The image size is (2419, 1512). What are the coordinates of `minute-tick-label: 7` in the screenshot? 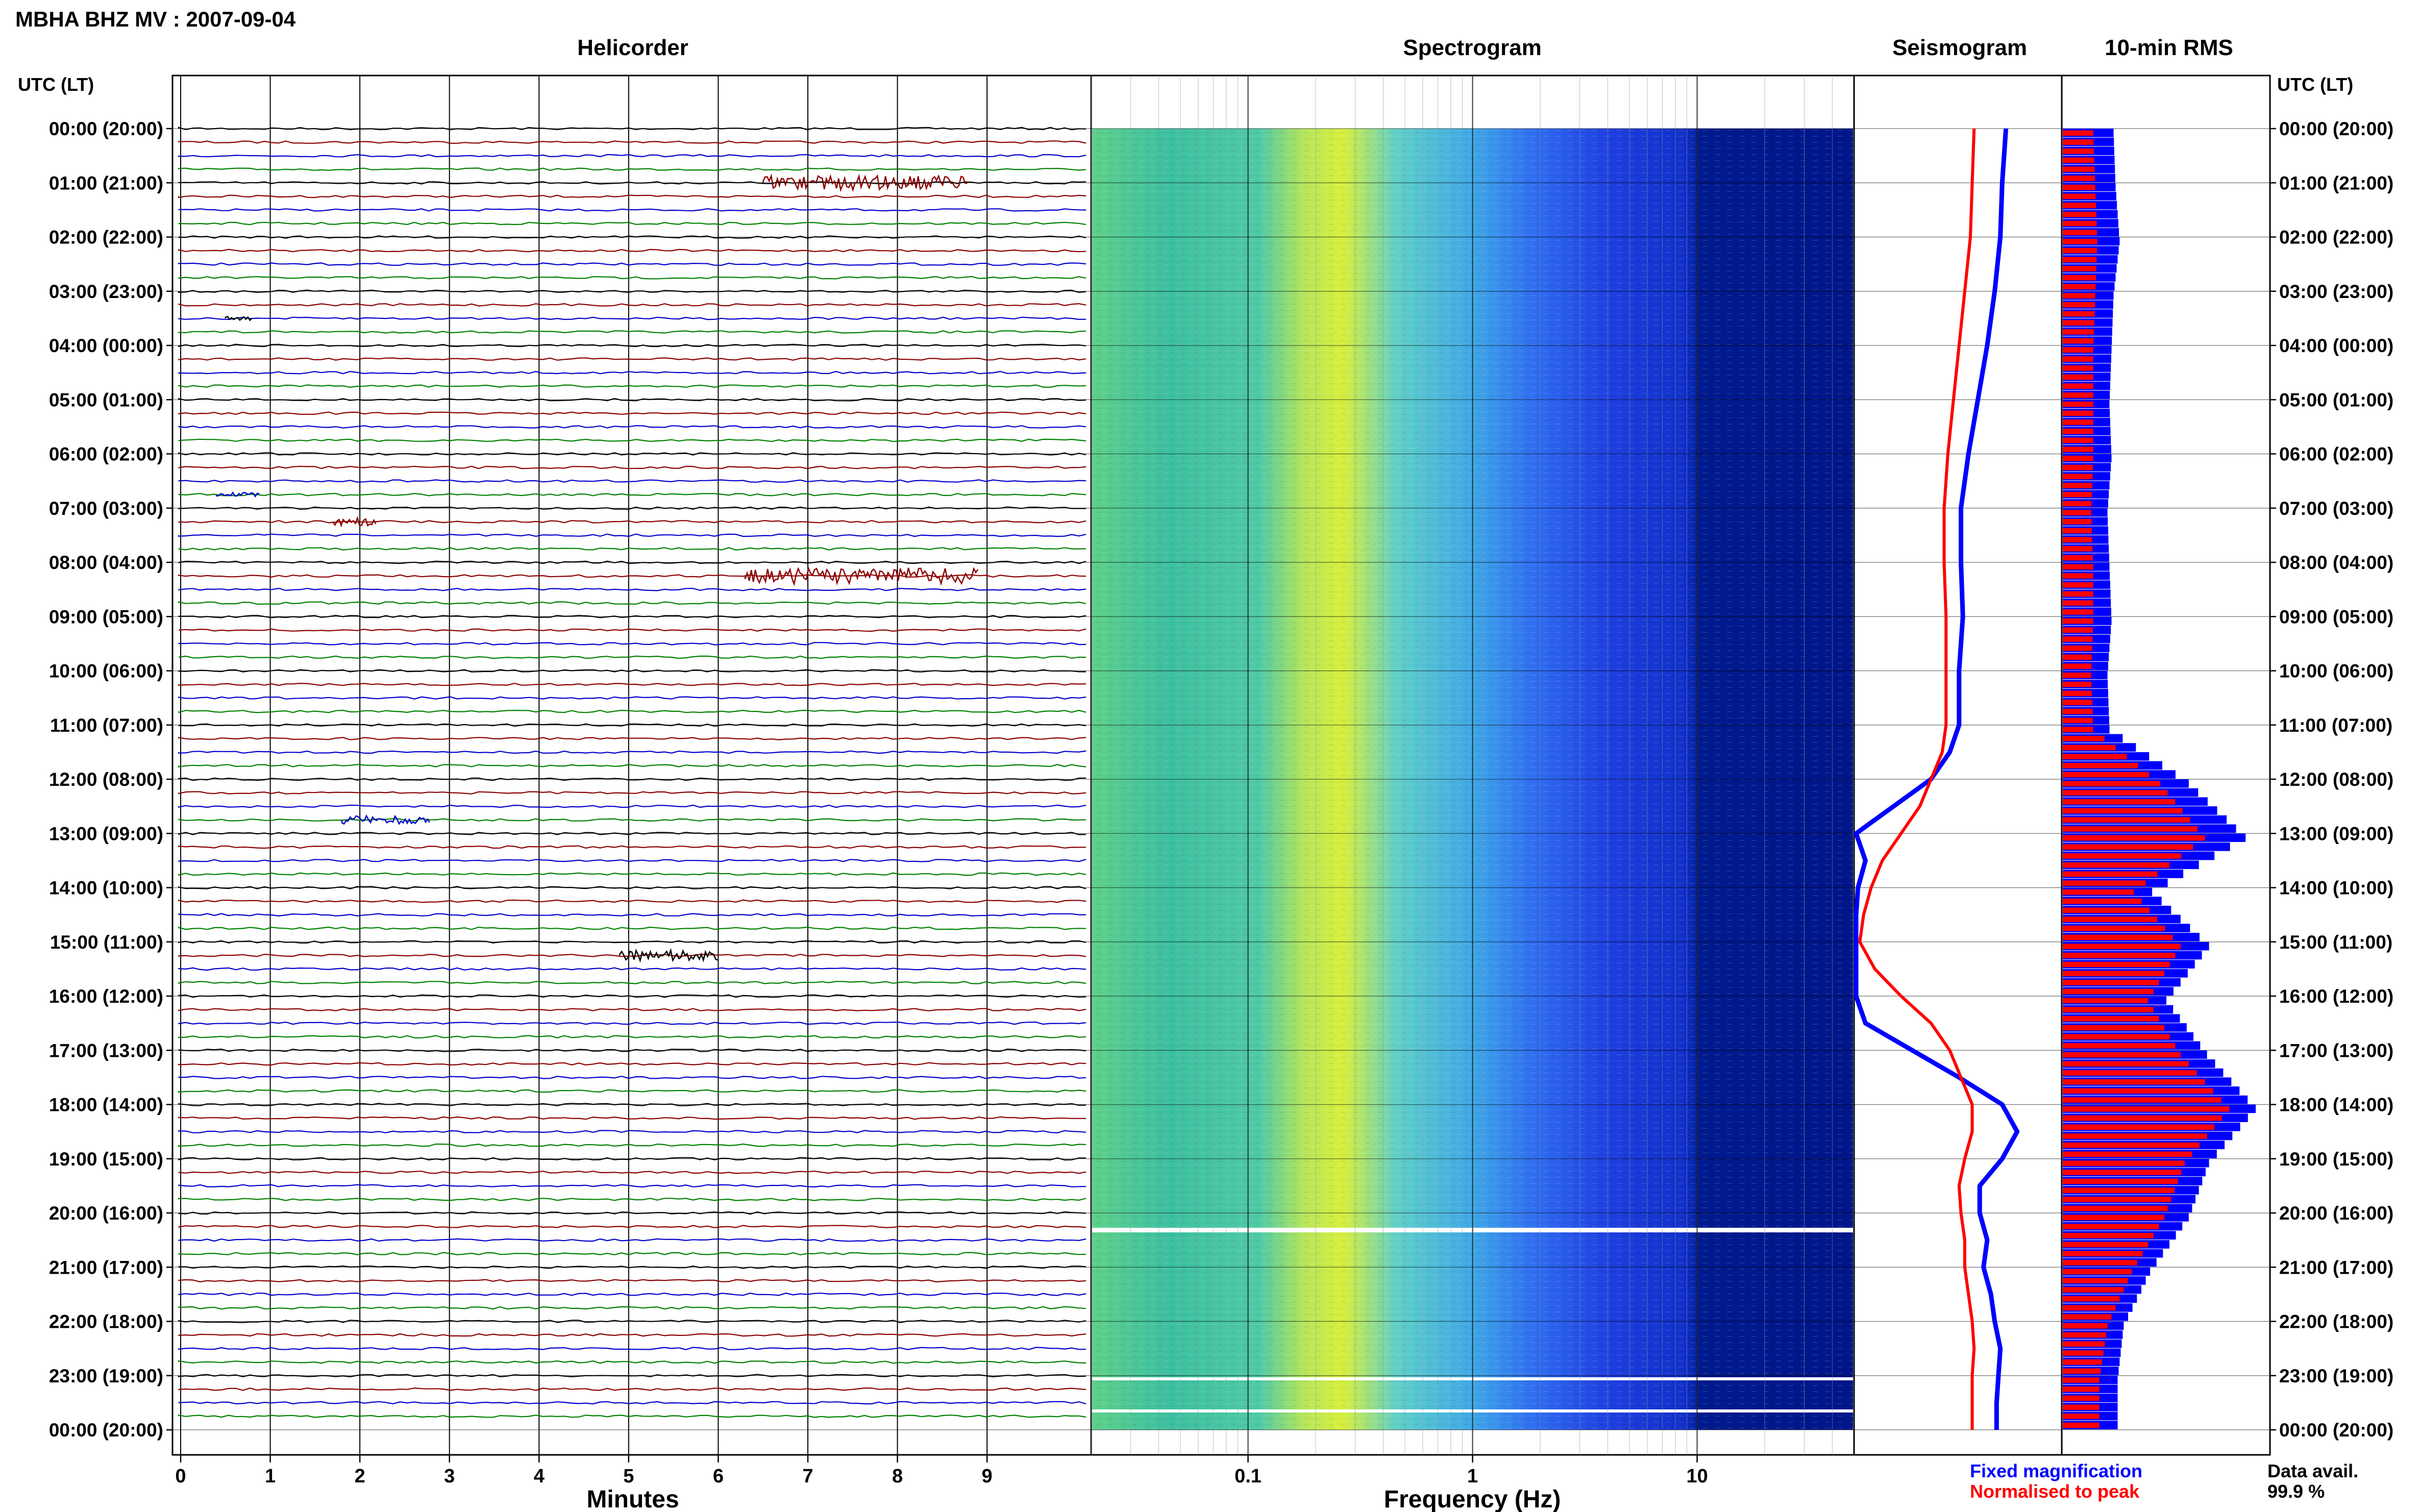 It's located at (807, 1476).